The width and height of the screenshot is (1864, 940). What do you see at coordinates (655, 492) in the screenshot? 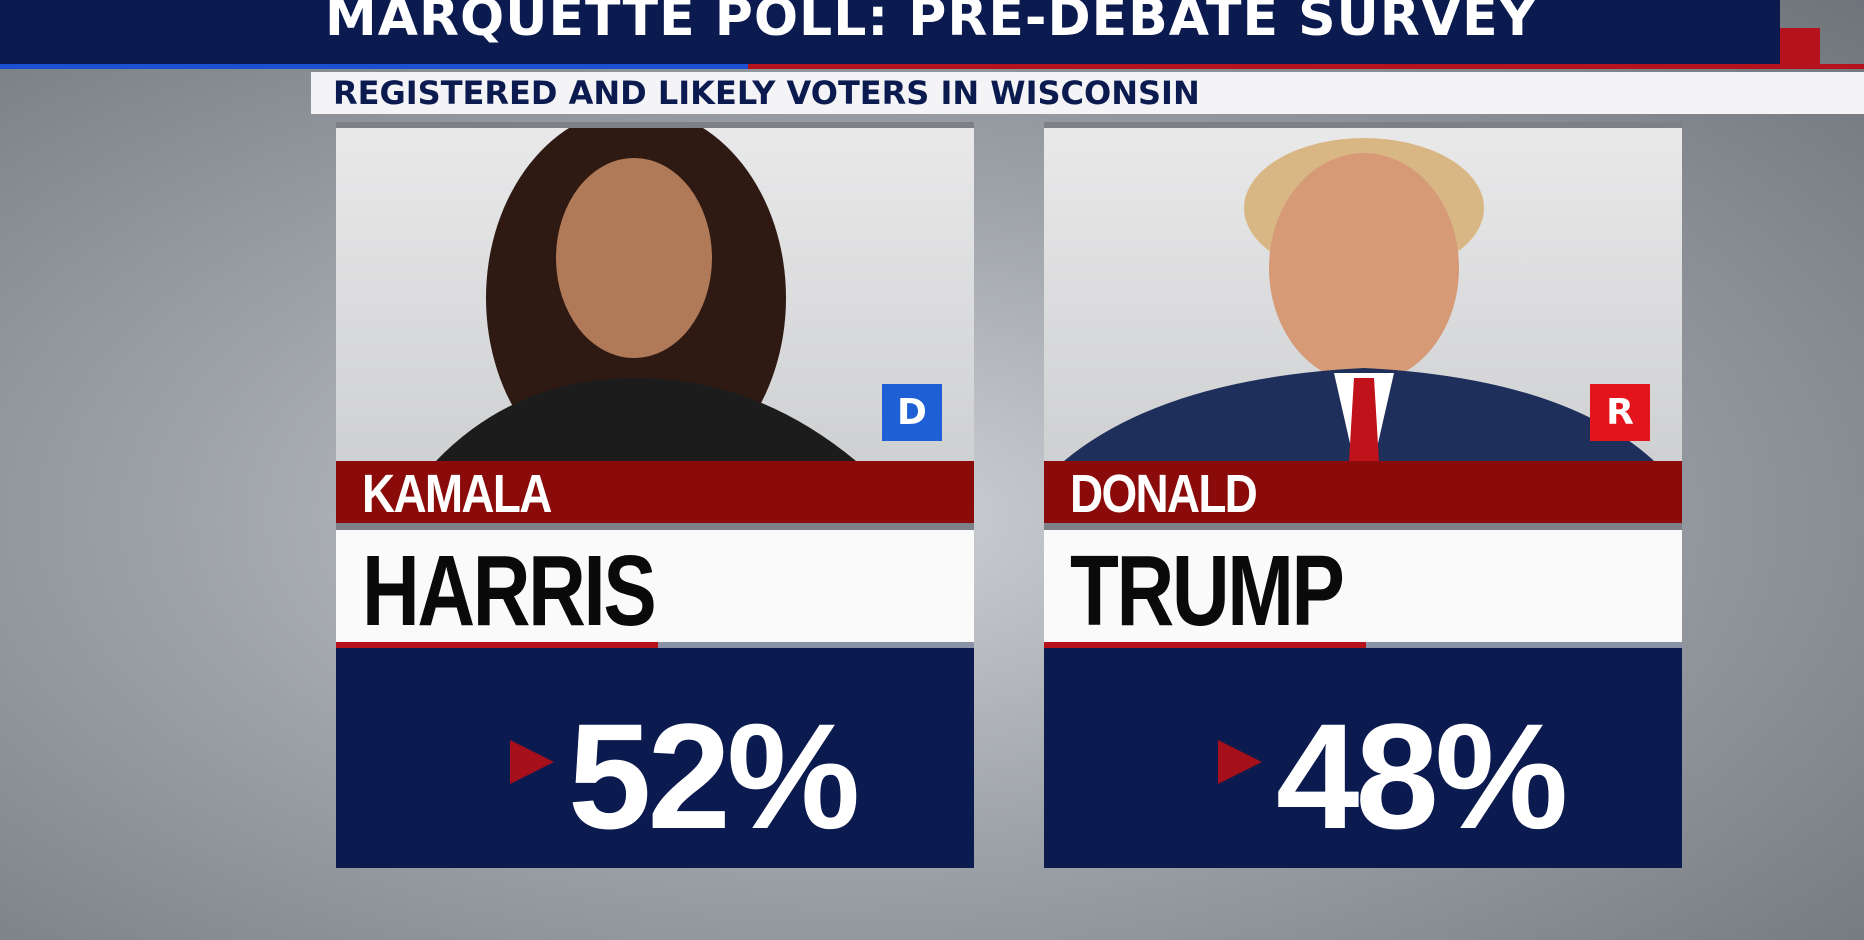
I see `first-name-bar: KAMALA` at bounding box center [655, 492].